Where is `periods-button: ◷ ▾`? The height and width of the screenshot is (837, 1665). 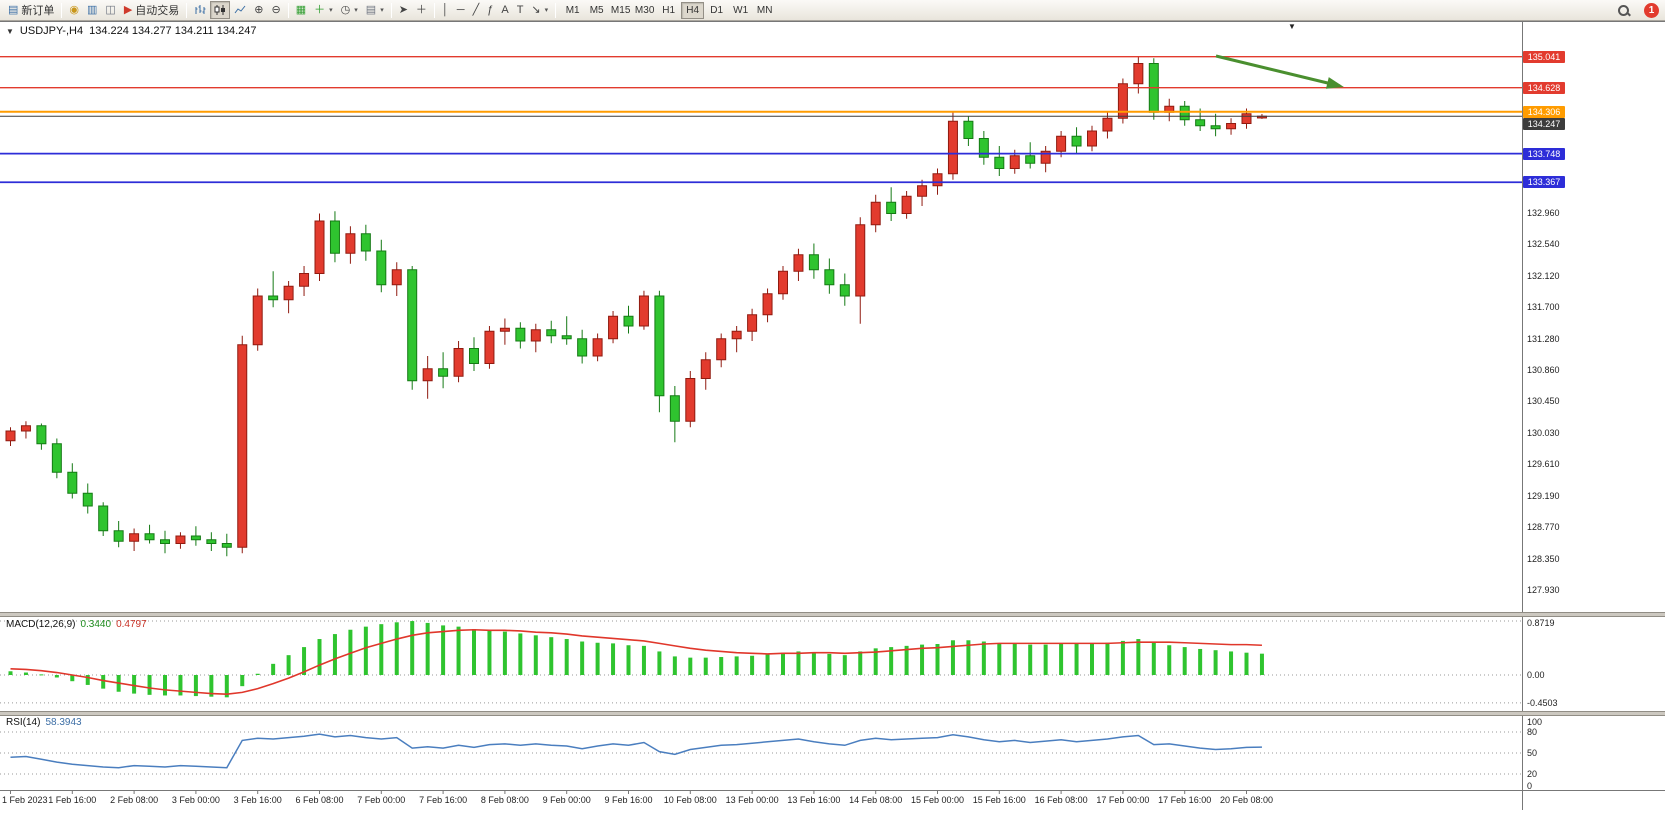
periods-button: ◷ ▾ is located at coordinates (349, 10).